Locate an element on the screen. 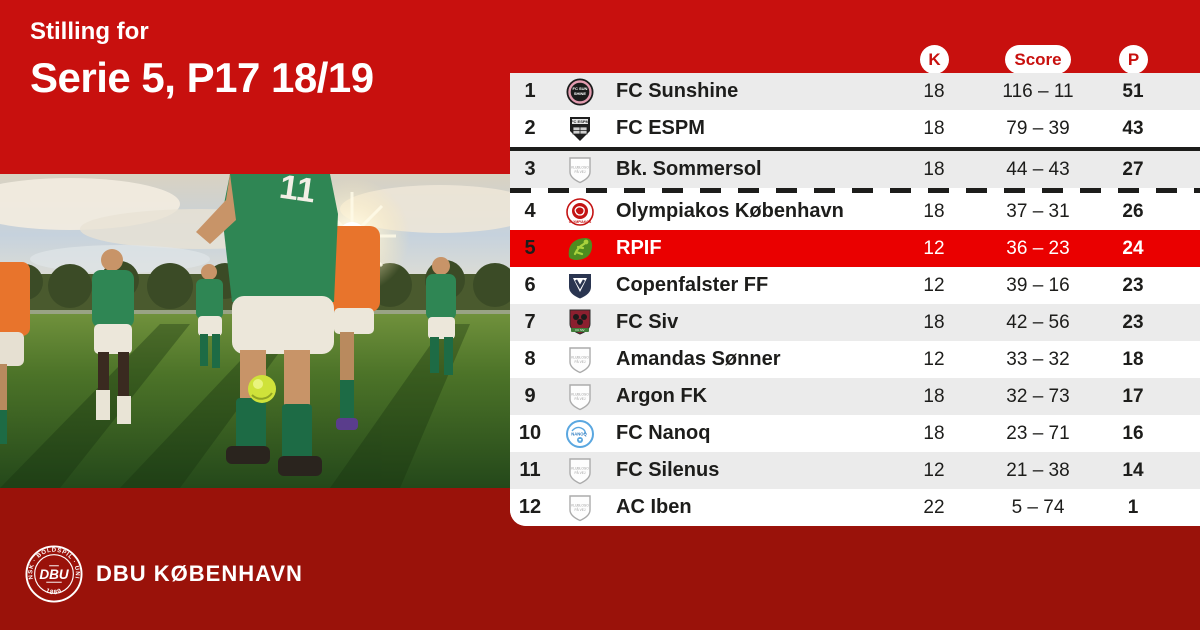 The height and width of the screenshot is (630, 1200). team-name: Olympiakos København is located at coordinates (730, 211).